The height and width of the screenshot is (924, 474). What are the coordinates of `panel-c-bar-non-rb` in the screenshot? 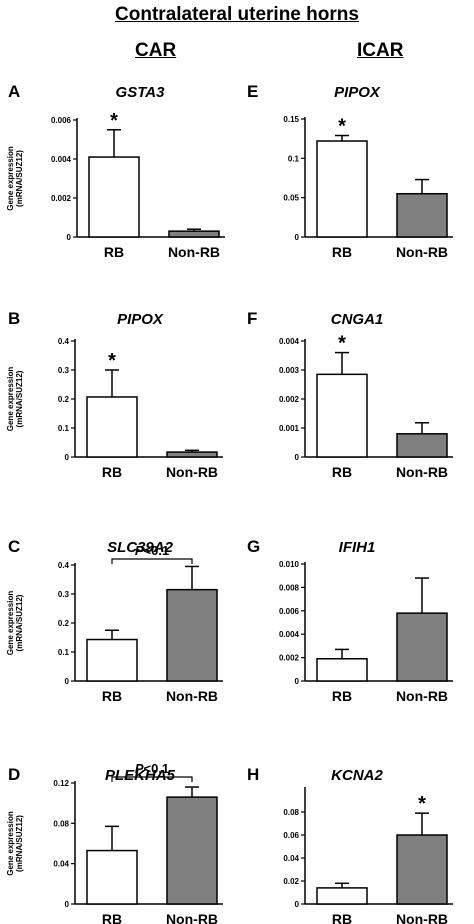 It's located at (192, 635).